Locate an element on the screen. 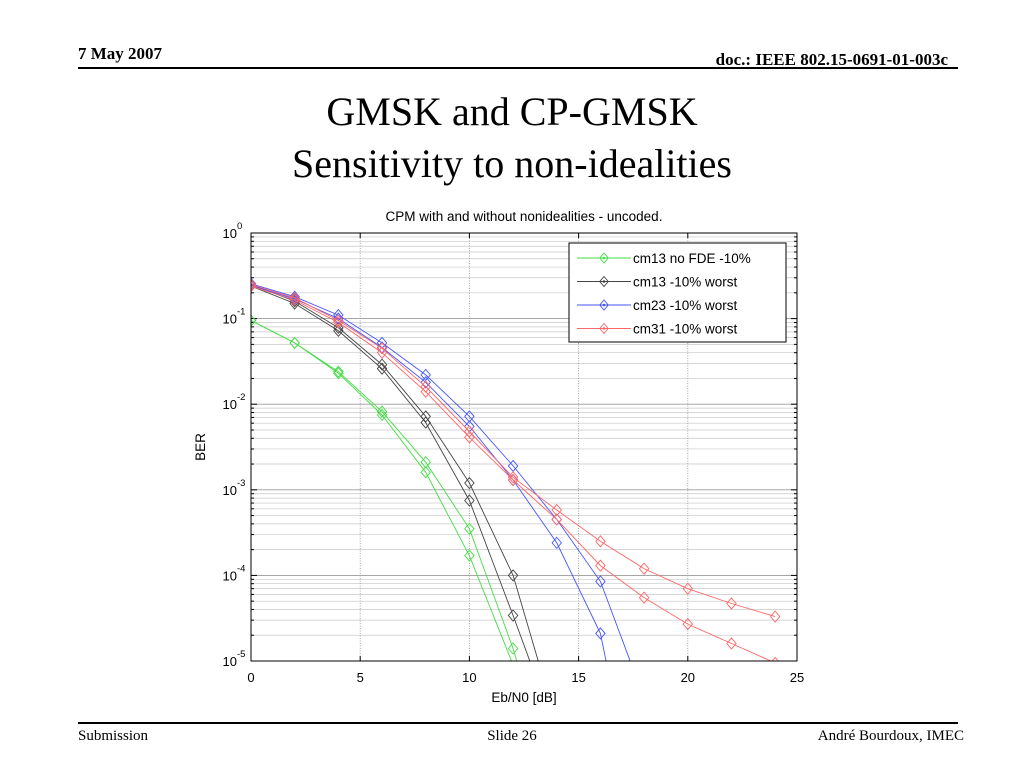 The width and height of the screenshot is (1024, 768). slide-title-line1: GMSK and CP-GMSK is located at coordinates (512, 111).